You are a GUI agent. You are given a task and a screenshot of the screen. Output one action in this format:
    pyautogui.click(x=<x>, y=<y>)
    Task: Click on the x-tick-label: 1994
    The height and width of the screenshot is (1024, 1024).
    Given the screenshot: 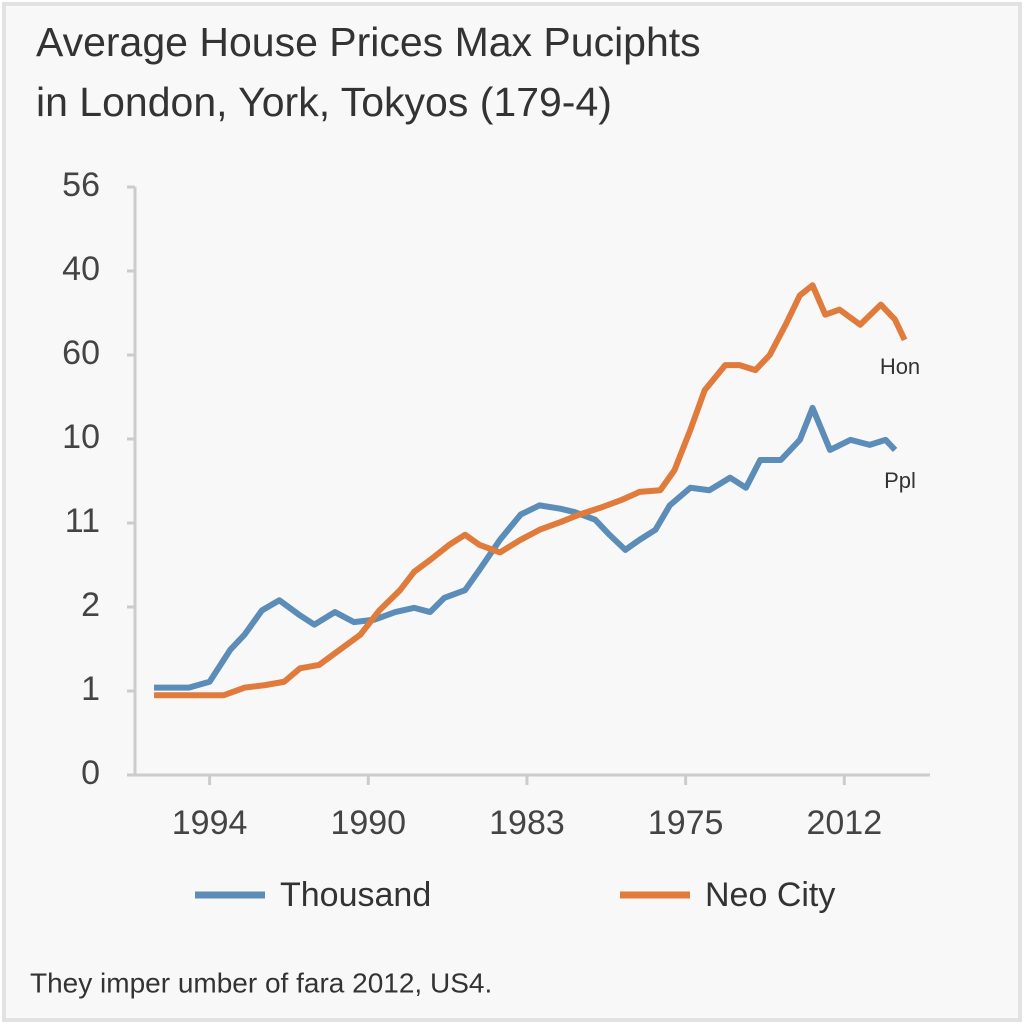 What is the action you would take?
    pyautogui.click(x=210, y=823)
    